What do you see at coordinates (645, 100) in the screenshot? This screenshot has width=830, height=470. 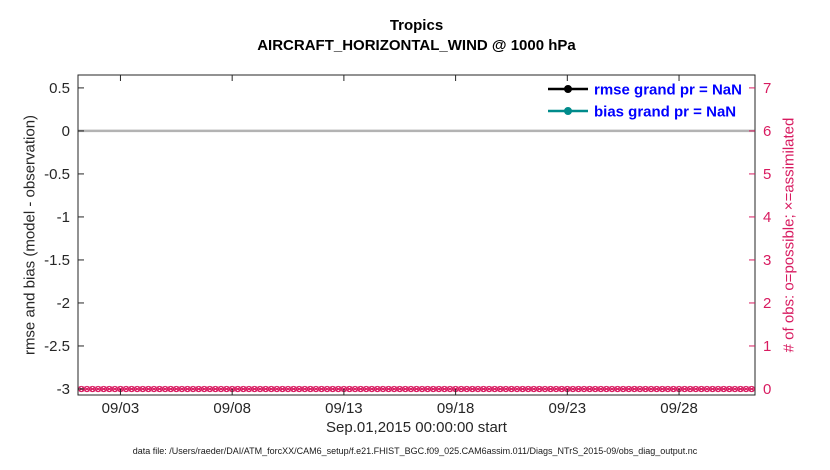 I see `legend: rmse grand pr = NaN bias grand pr = NaN` at bounding box center [645, 100].